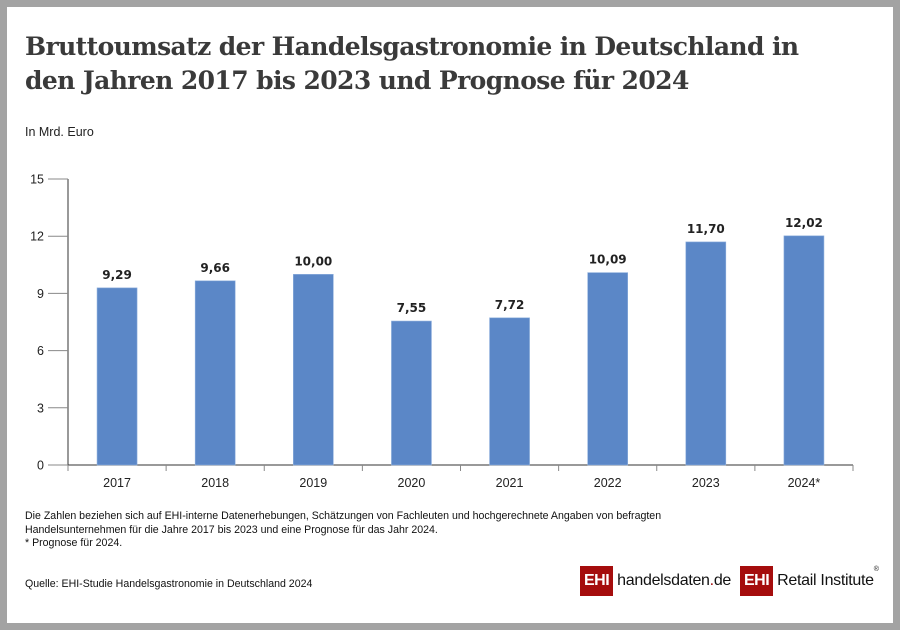  What do you see at coordinates (722, 580) in the screenshot?
I see `logo-tld: de` at bounding box center [722, 580].